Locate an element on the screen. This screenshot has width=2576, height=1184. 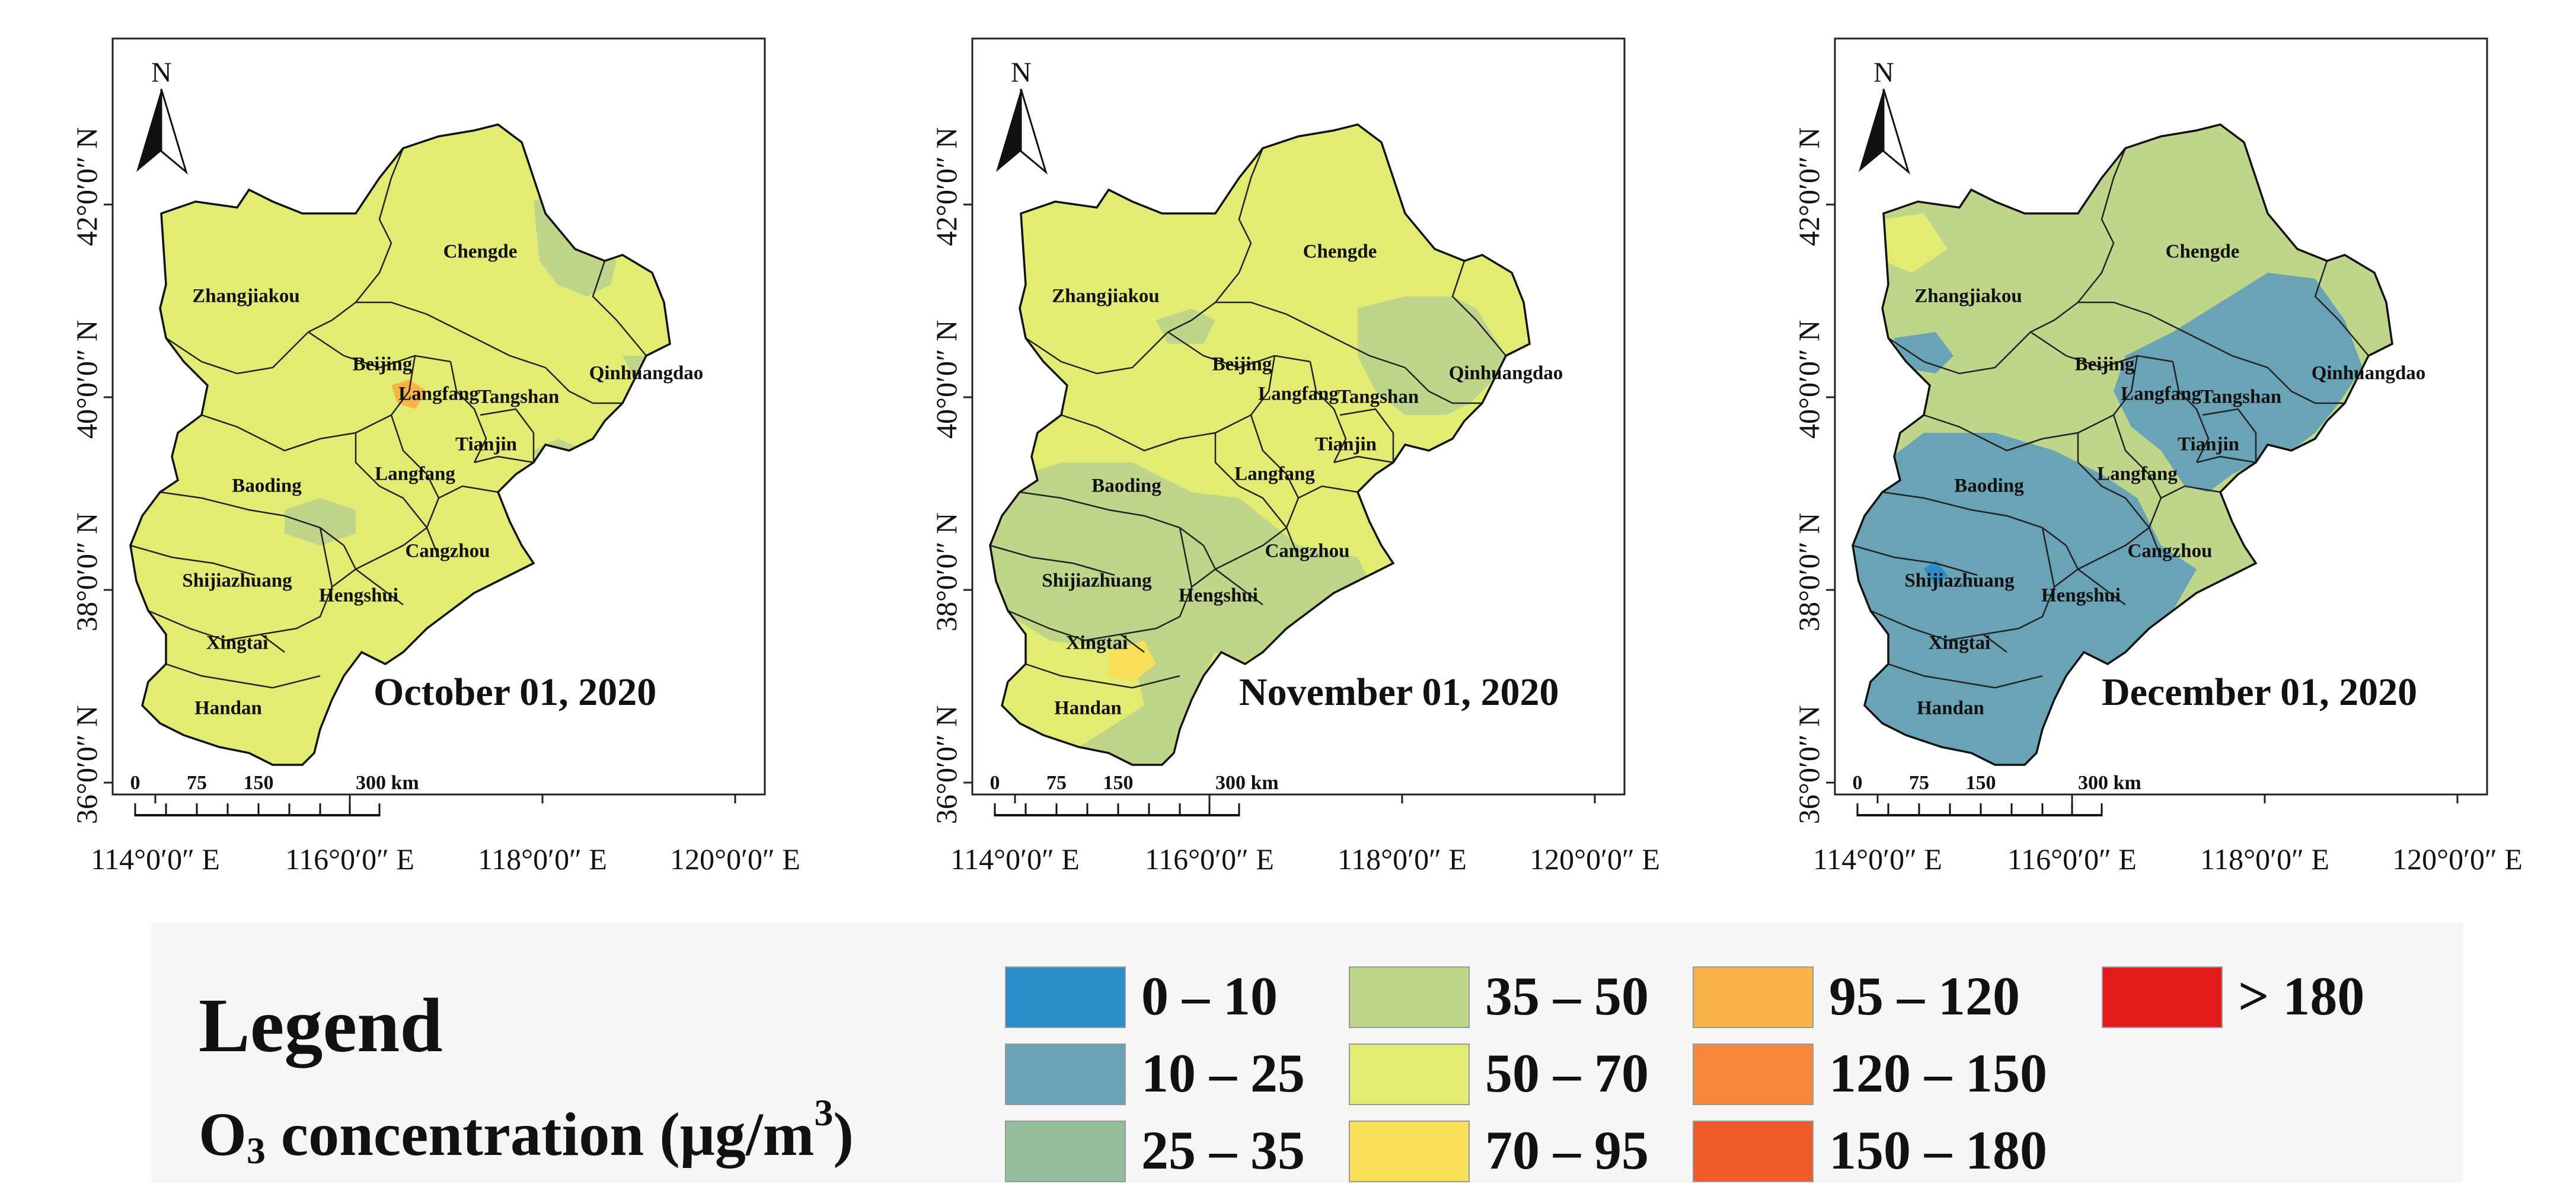
city-label-tianjin: Tianjin is located at coordinates (1346, 444).